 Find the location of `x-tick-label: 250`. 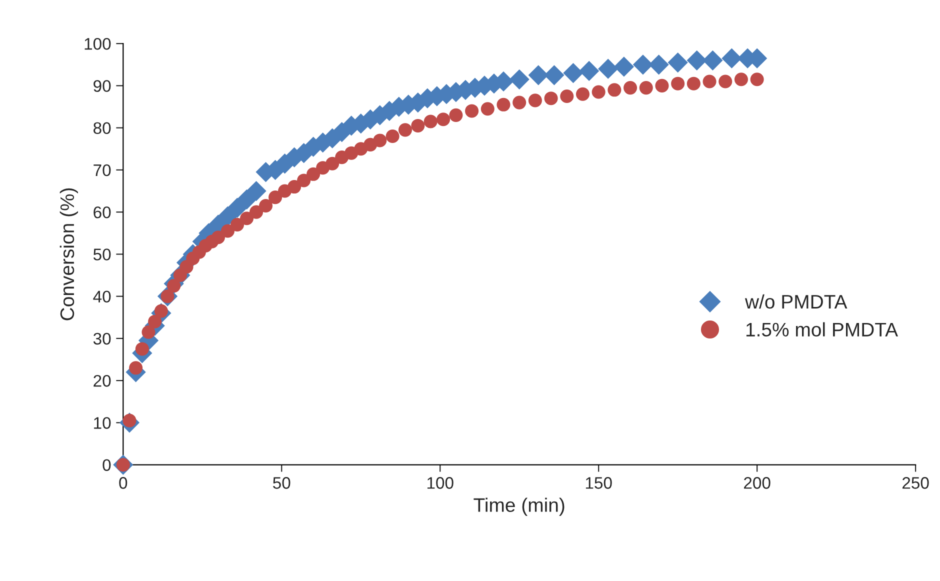

x-tick-label: 250 is located at coordinates (915, 483).